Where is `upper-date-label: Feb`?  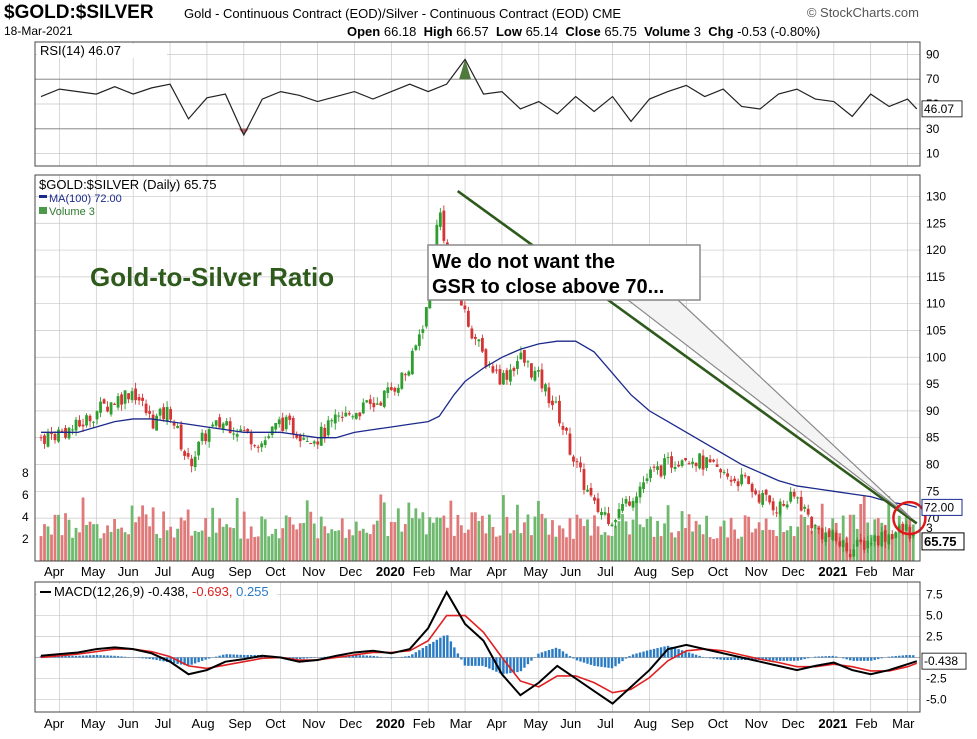 upper-date-label: Feb is located at coordinates (424, 571).